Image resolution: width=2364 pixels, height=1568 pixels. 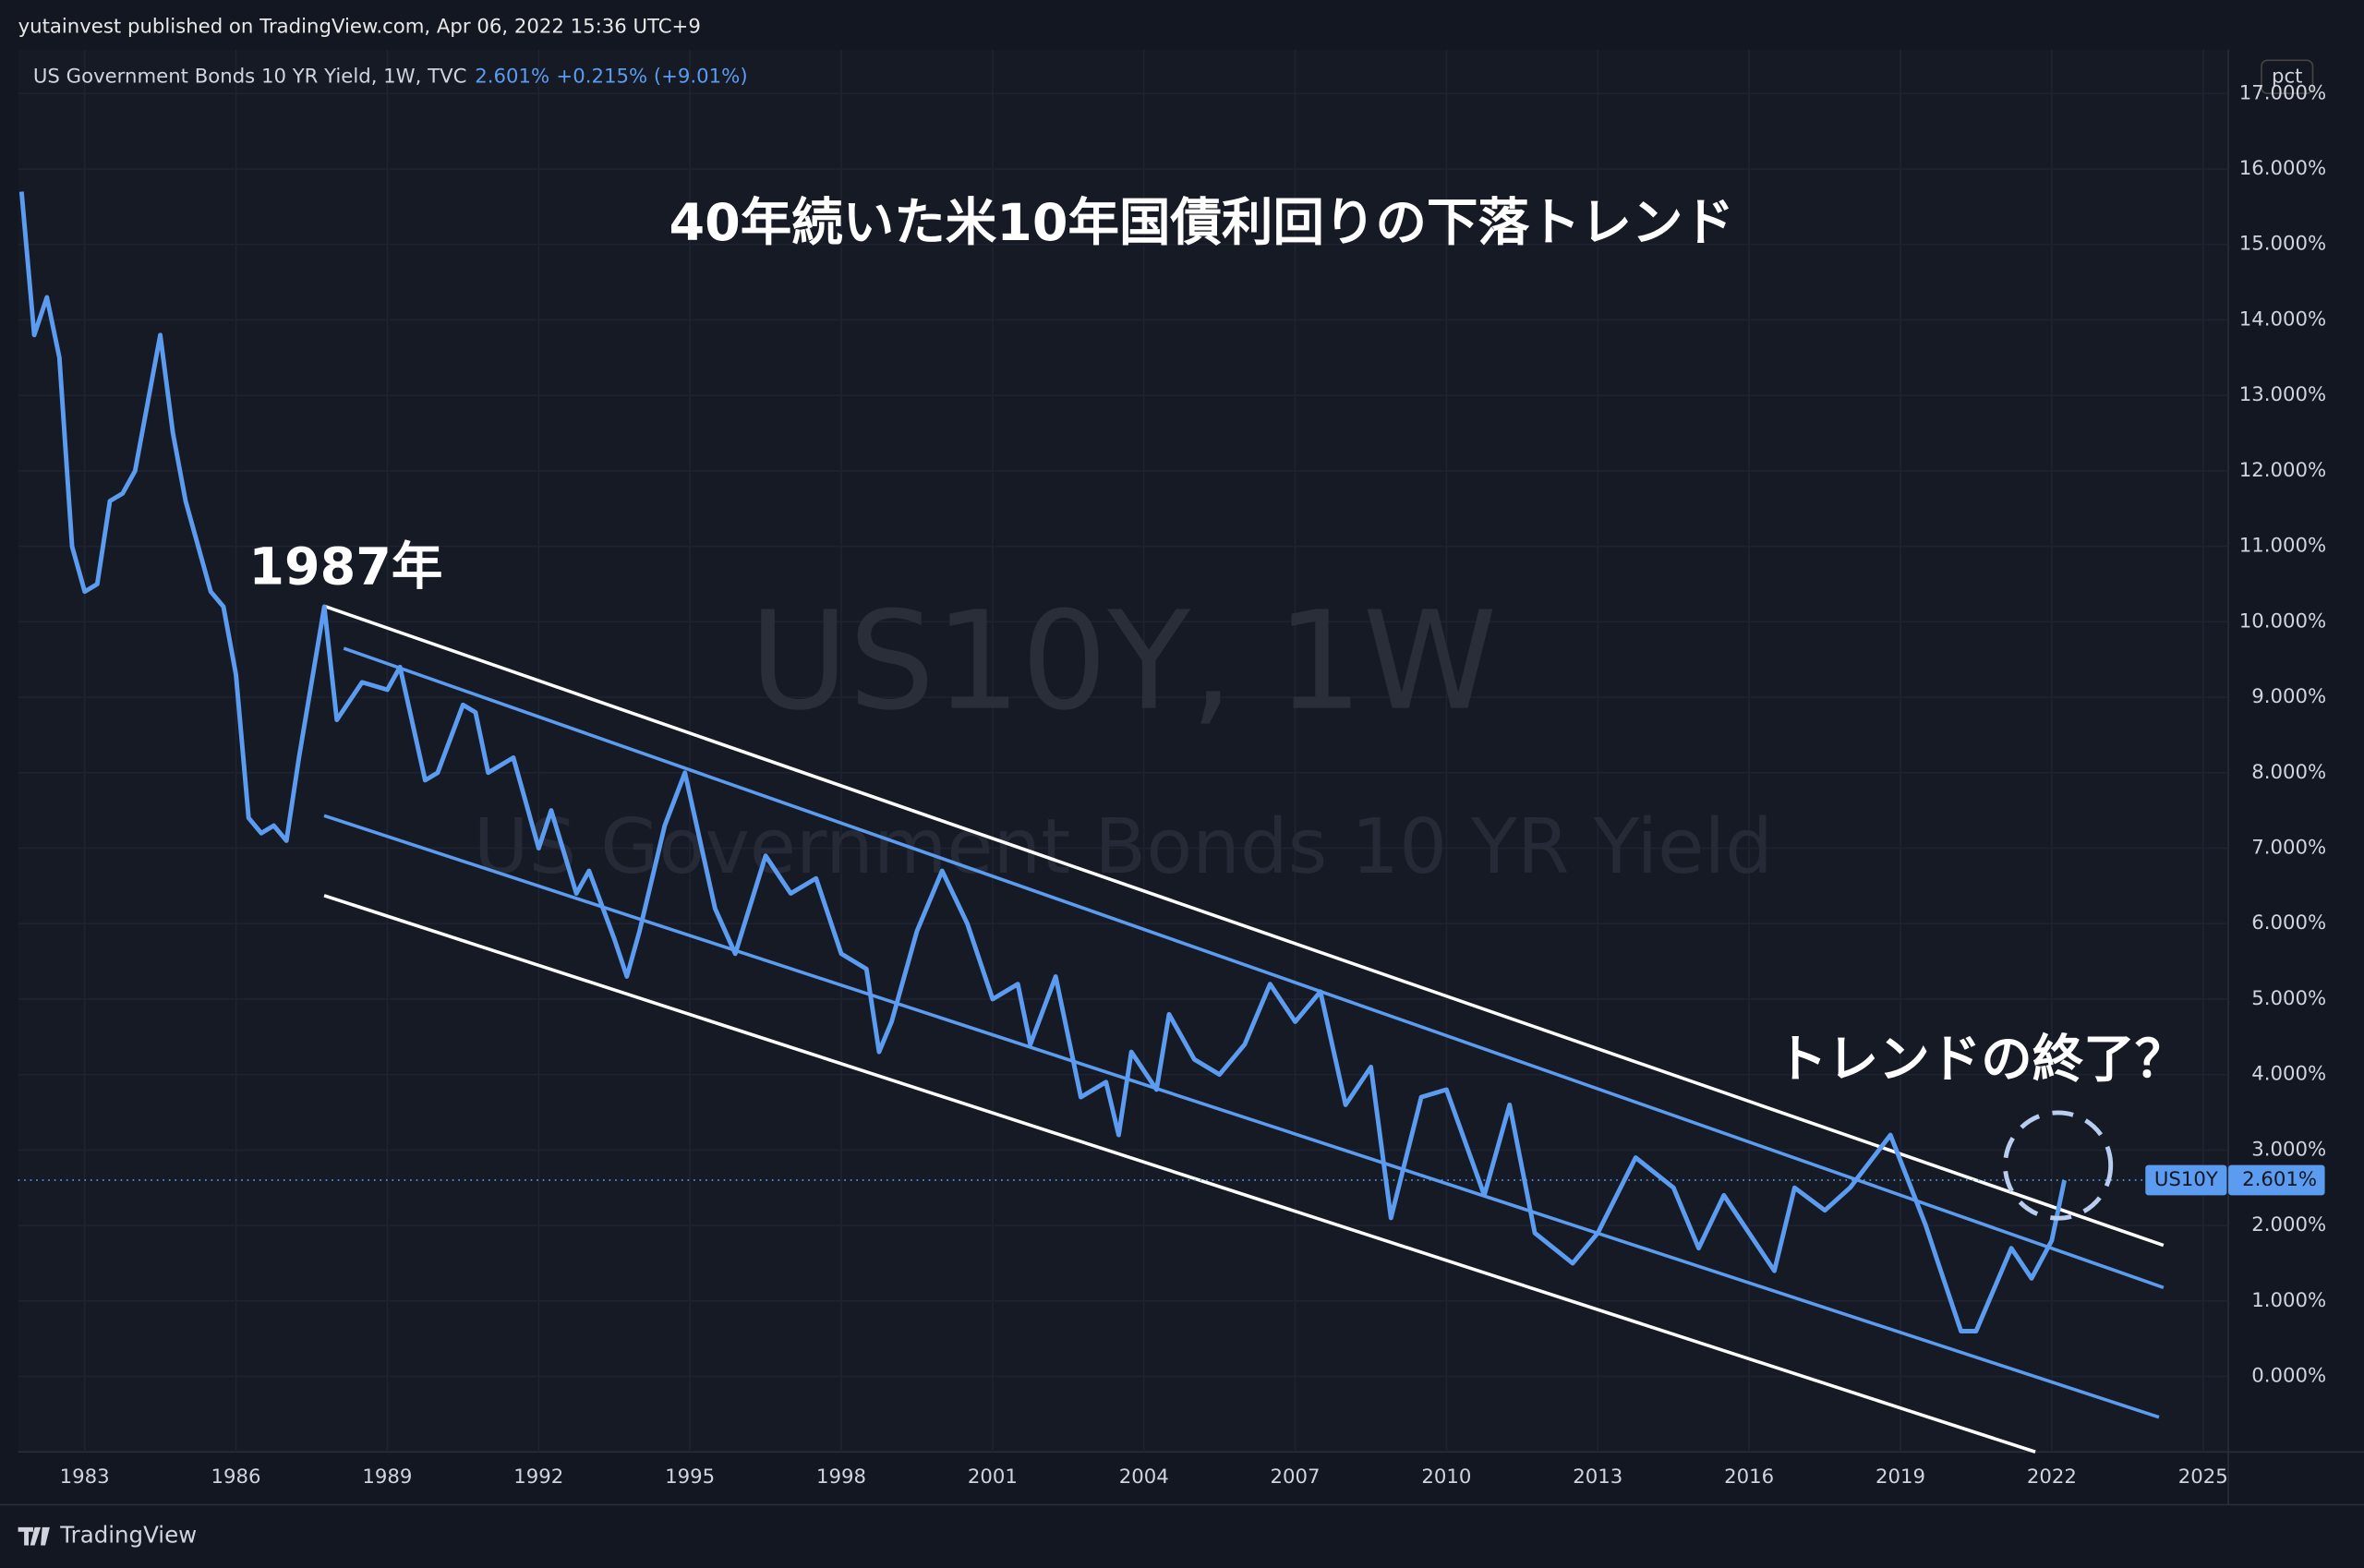 What do you see at coordinates (1981, 1060) in the screenshot?
I see `annotation: トレンドの終了？` at bounding box center [1981, 1060].